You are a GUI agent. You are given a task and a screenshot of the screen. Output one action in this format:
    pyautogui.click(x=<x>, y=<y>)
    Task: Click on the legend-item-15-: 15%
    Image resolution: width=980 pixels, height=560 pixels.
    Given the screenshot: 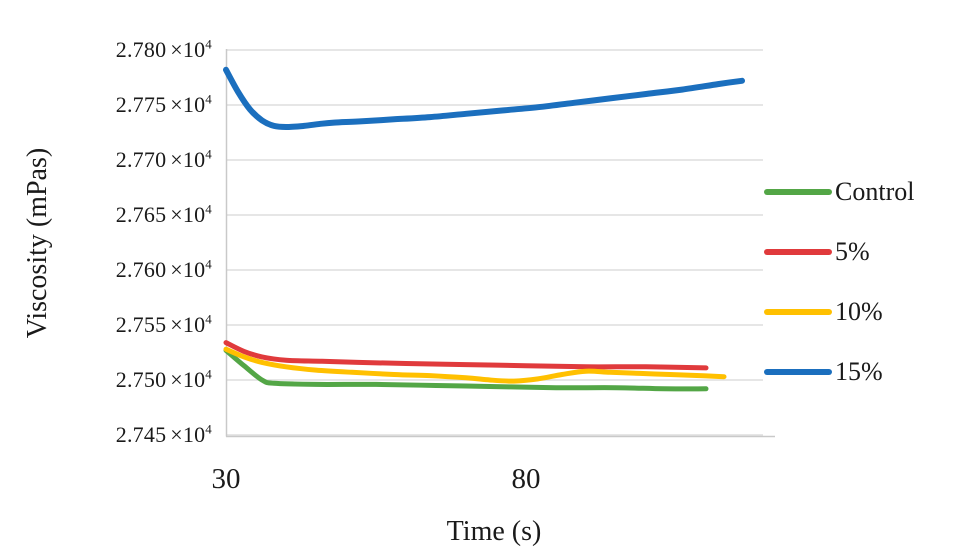 What is the action you would take?
    pyautogui.click(x=823, y=372)
    